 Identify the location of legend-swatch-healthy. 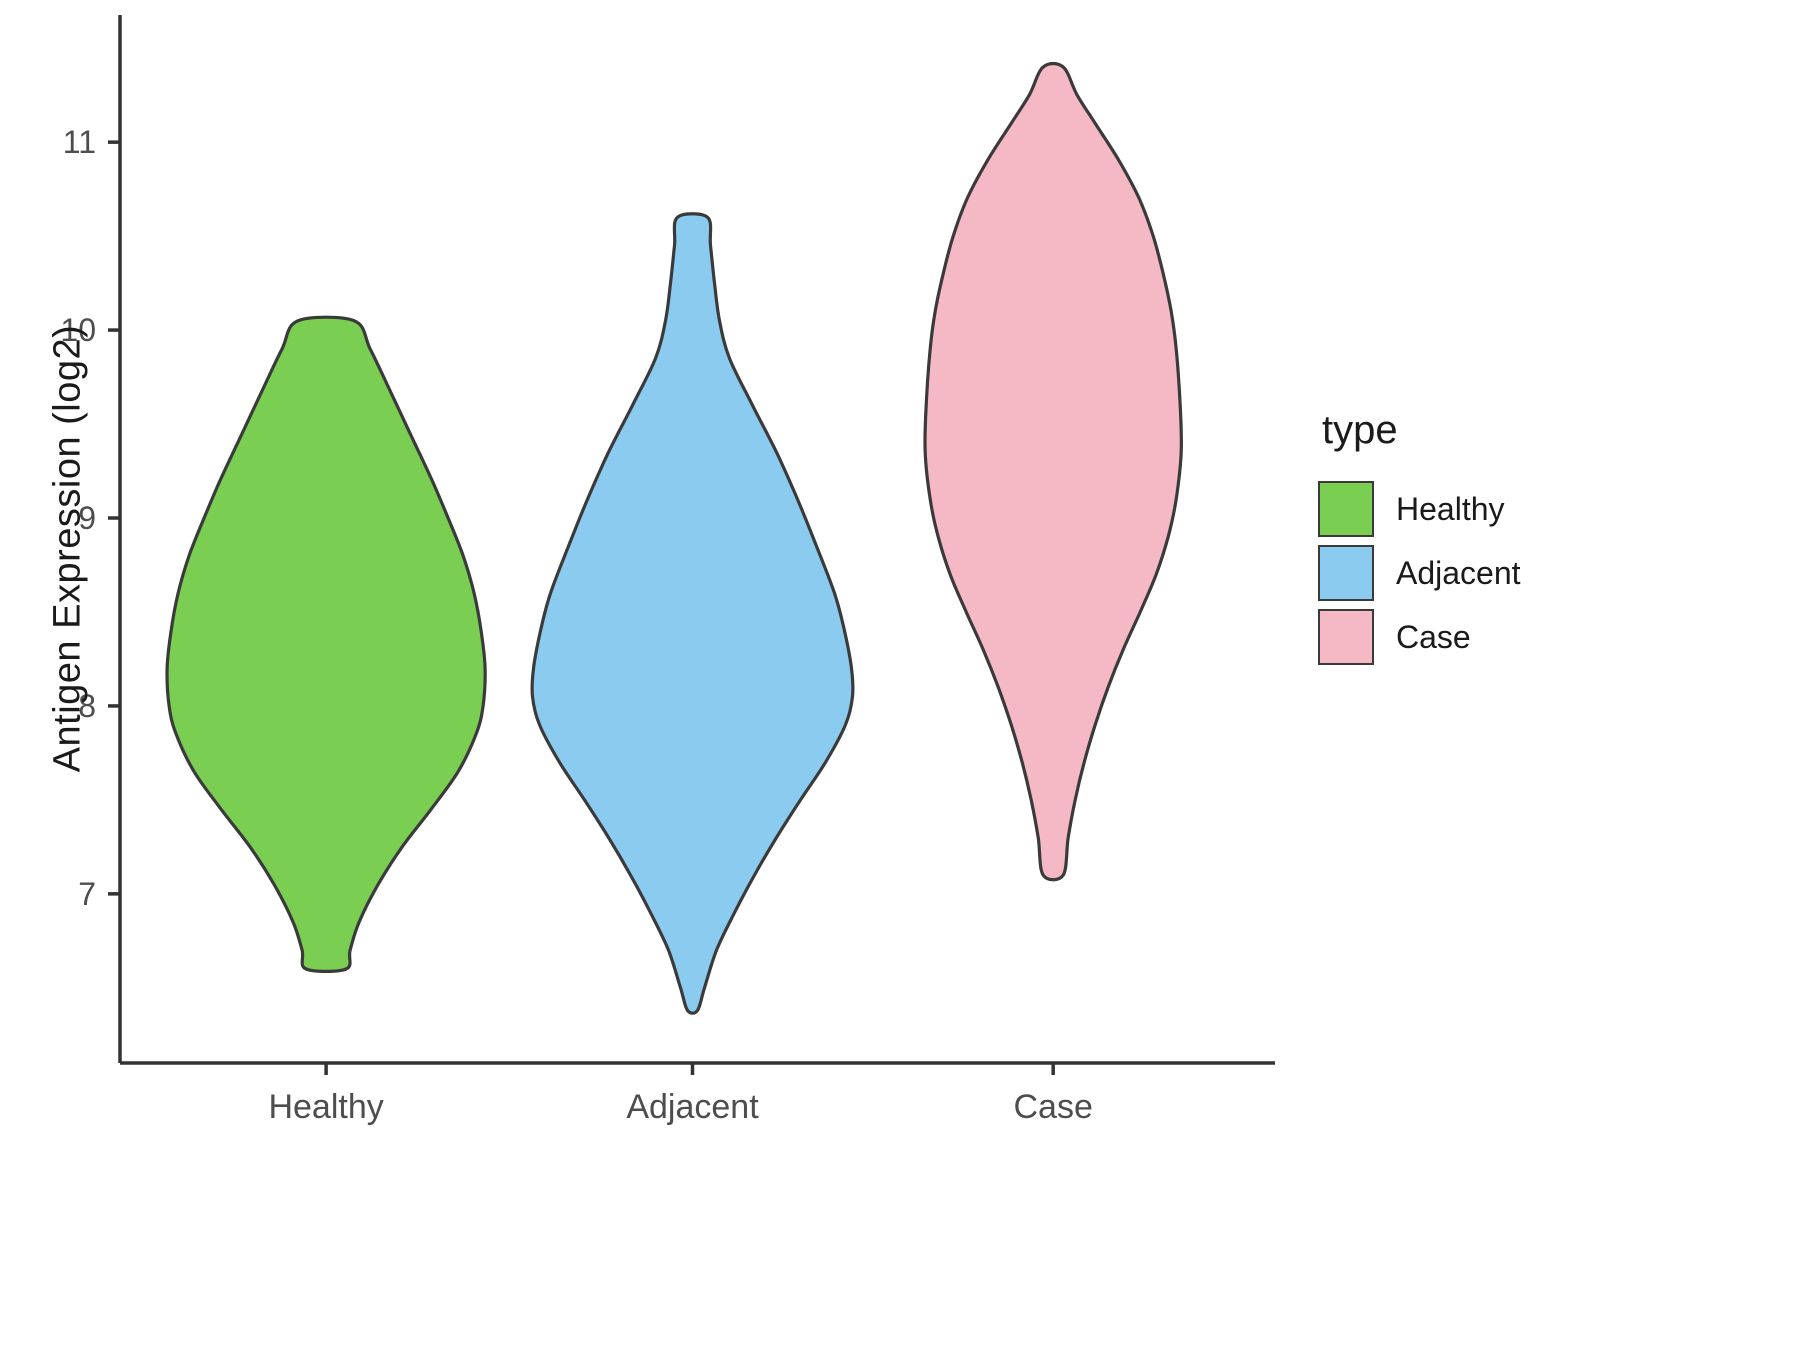
(1346, 509).